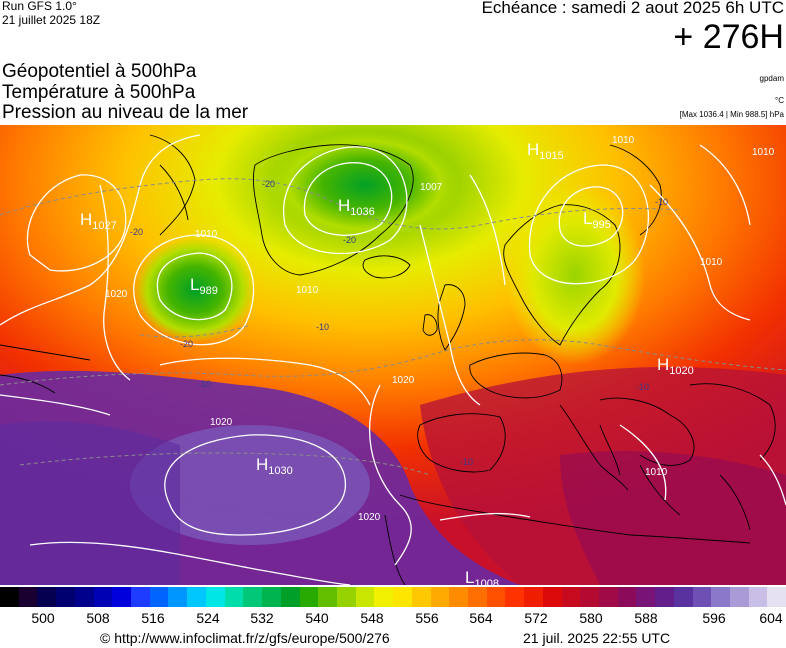 The width and height of the screenshot is (786, 648). I want to click on scale-tick-label: 532, so click(262, 618).